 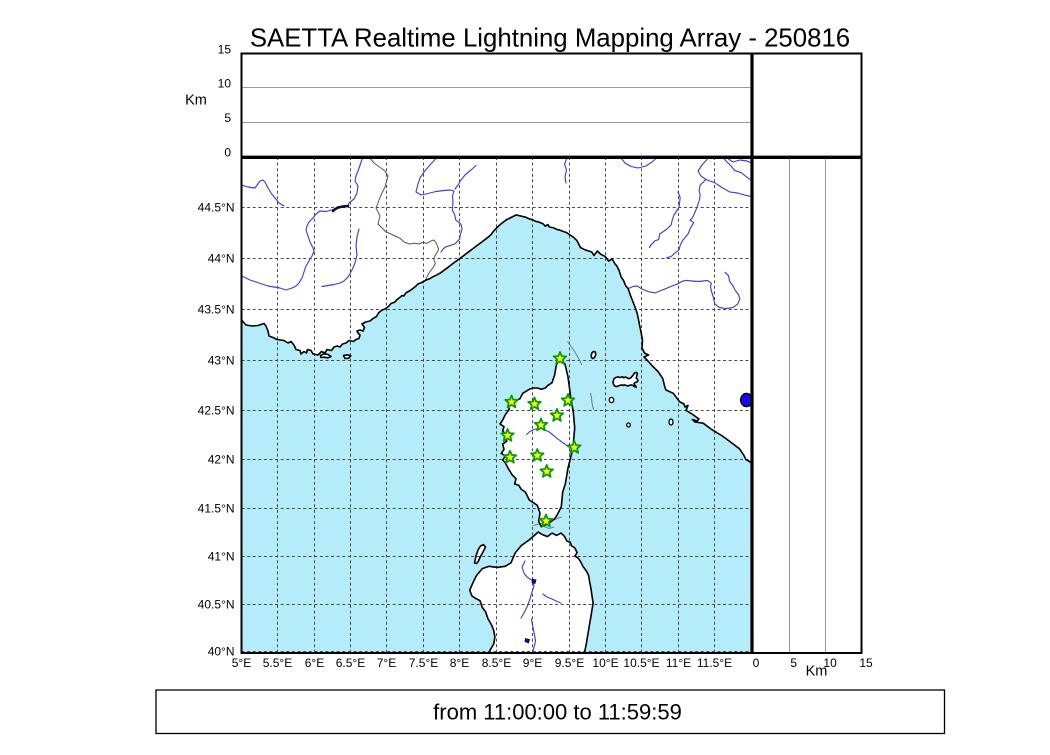 I want to click on svg-text: 42.5°N, so click(x=216, y=411).